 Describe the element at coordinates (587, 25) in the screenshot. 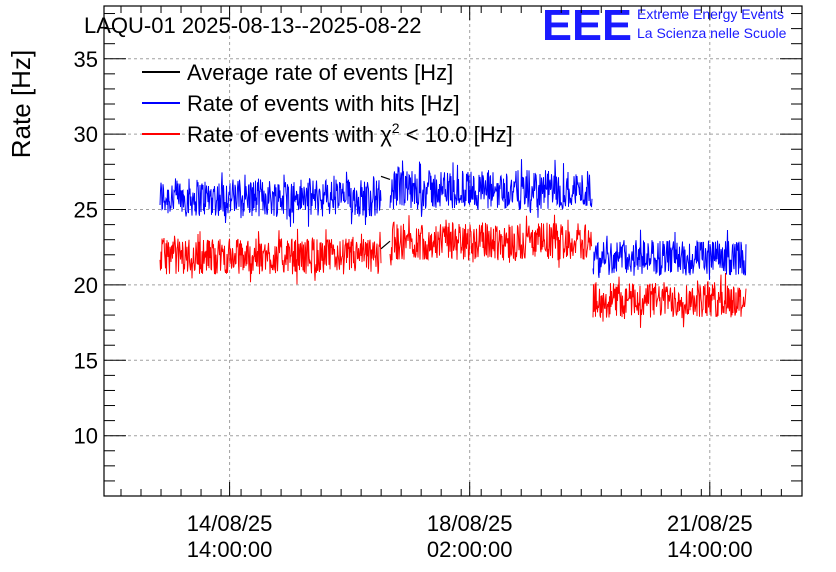

I see `logo-letters: EEE` at that location.